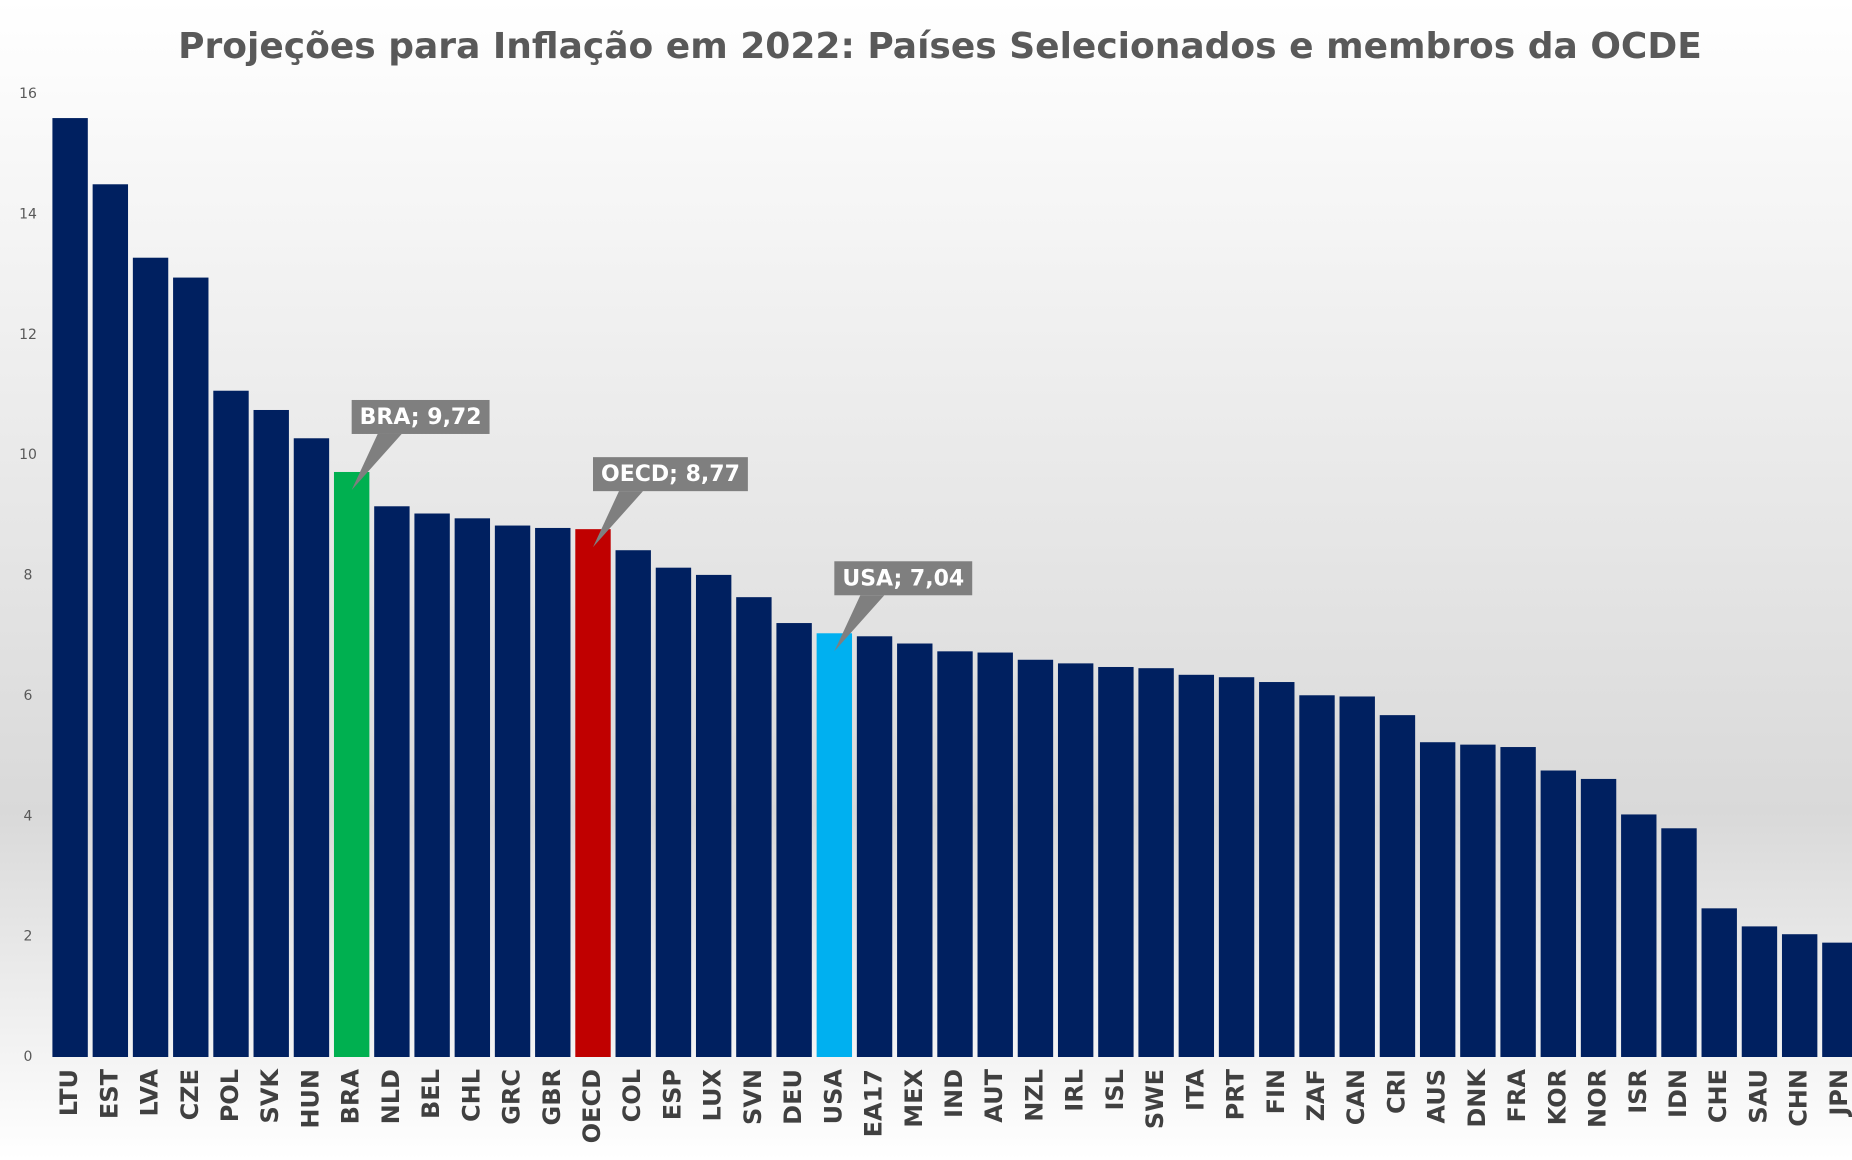 The height and width of the screenshot is (1160, 1852). What do you see at coordinates (833, 1097) in the screenshot?
I see `x-tick-label: USA` at bounding box center [833, 1097].